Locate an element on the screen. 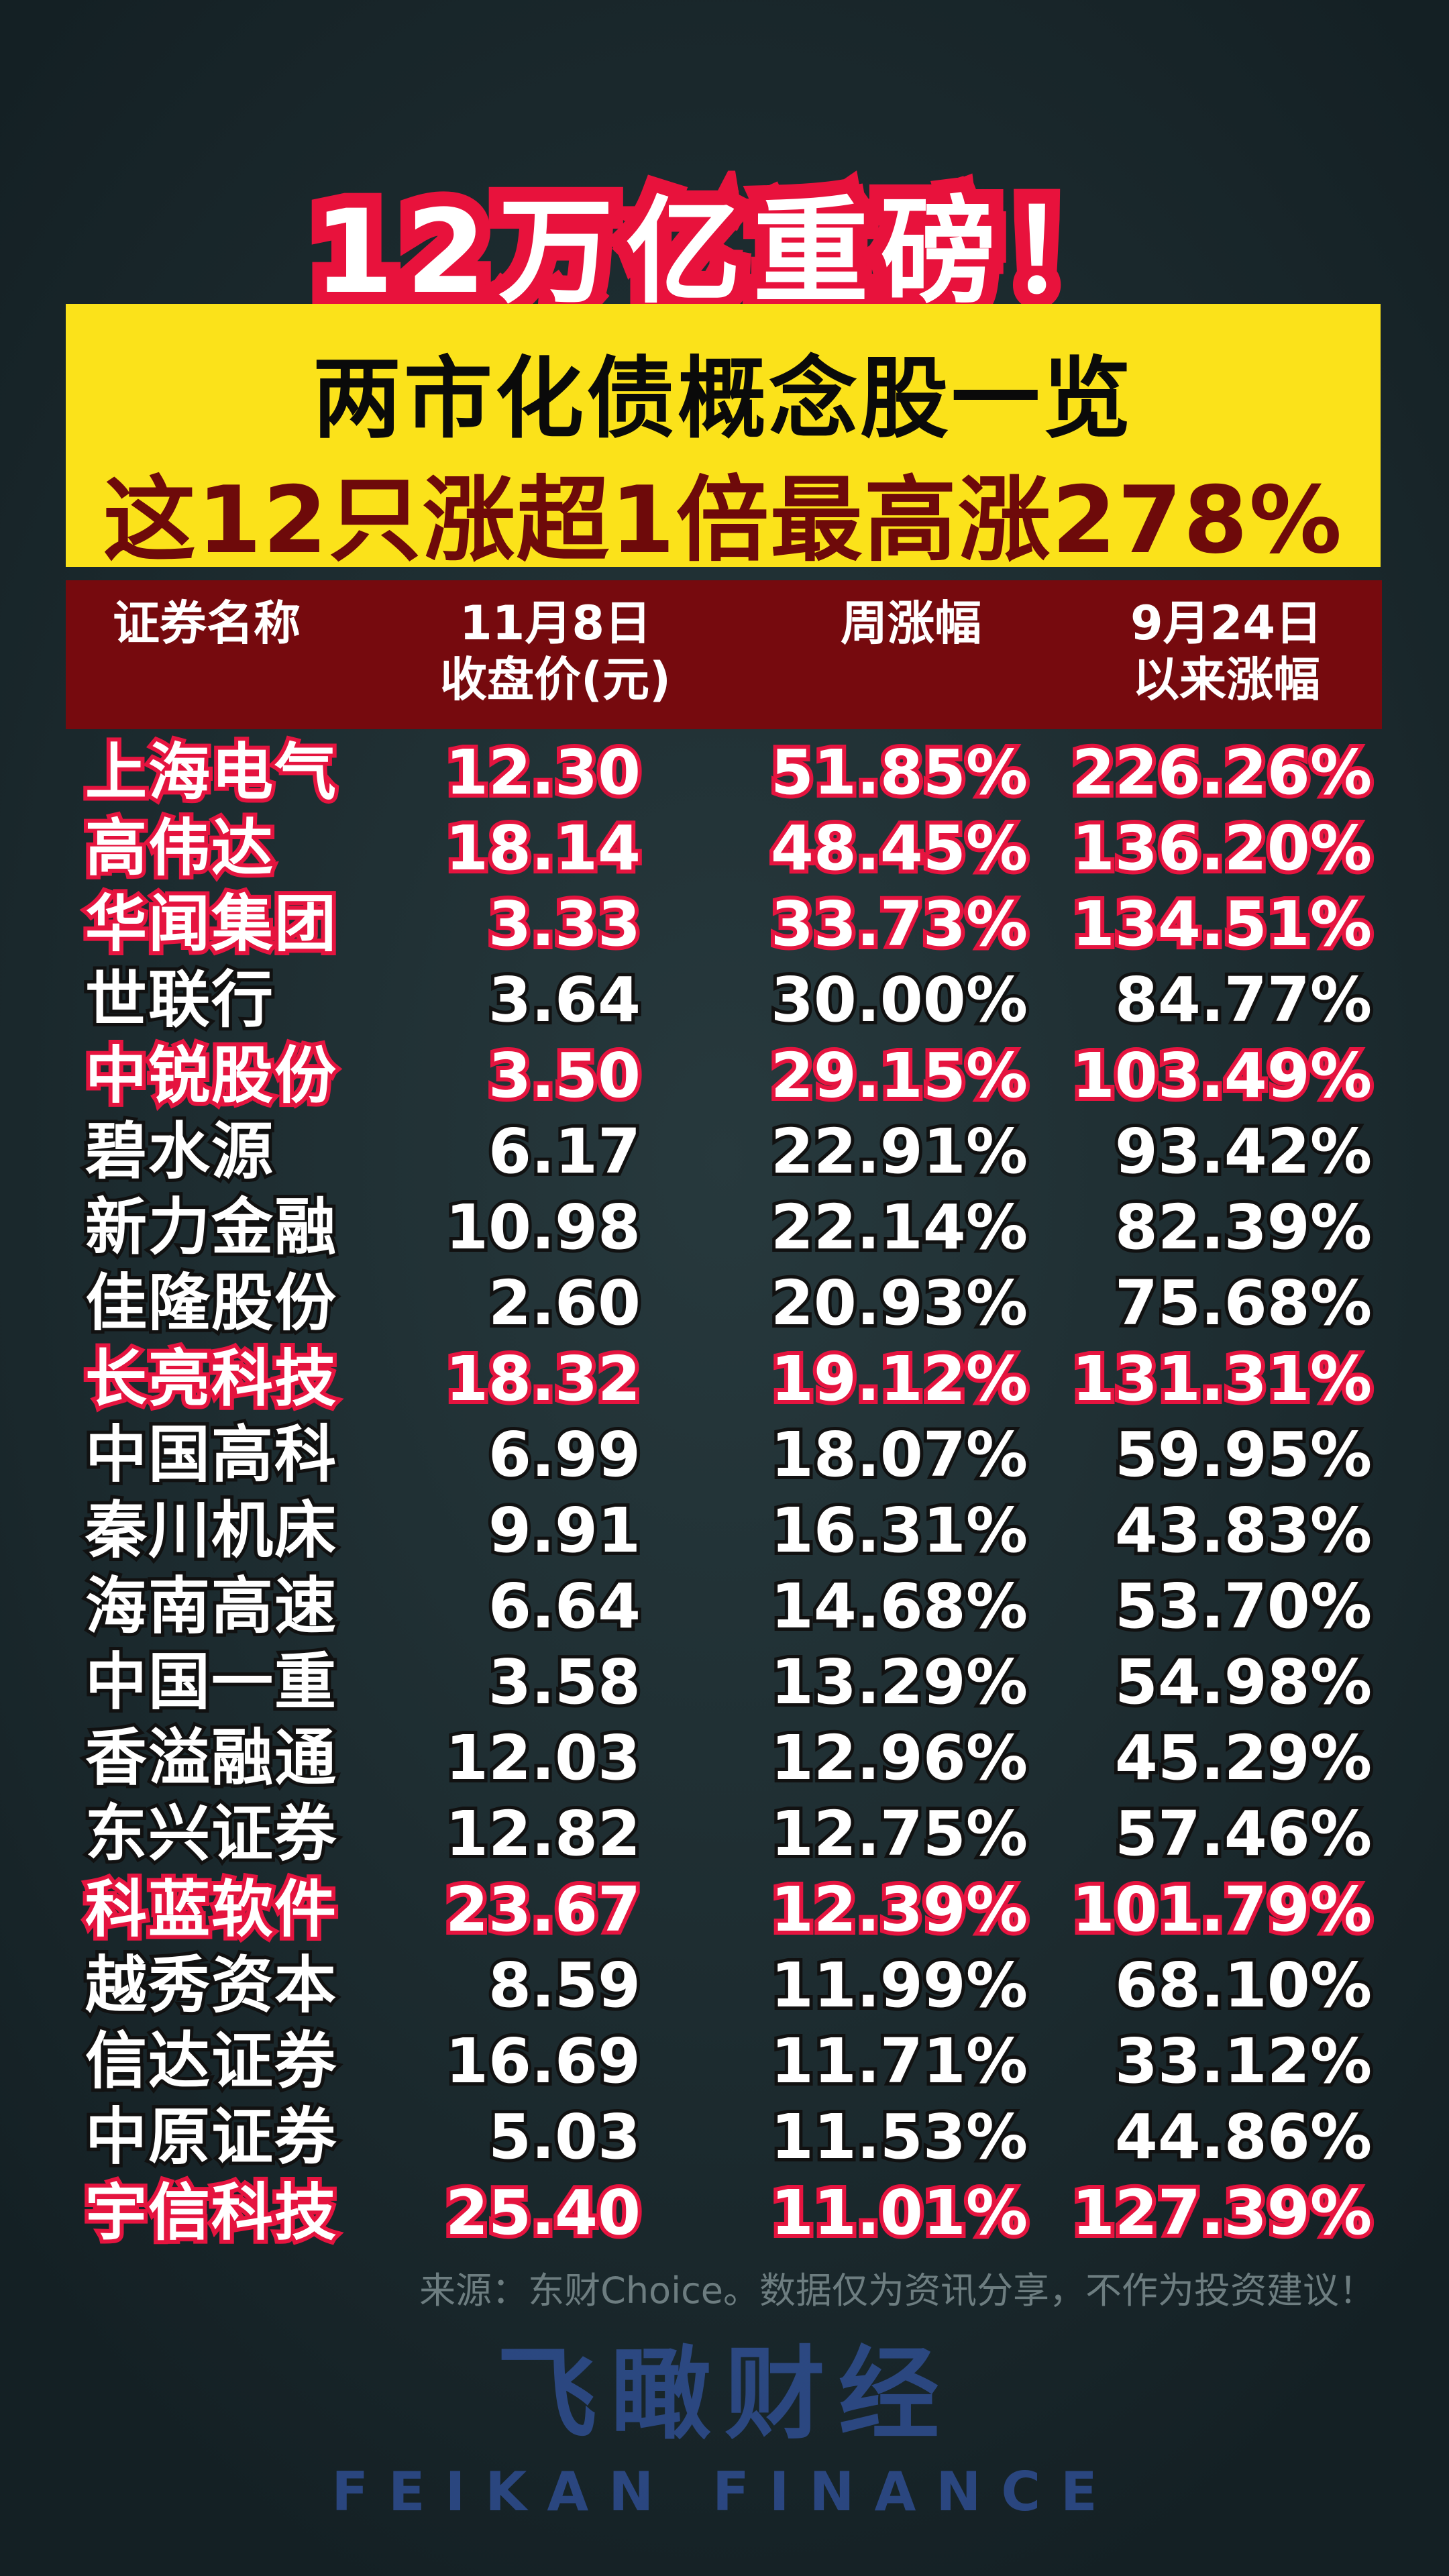  header-close-line1: 11月8日 is located at coordinates (555, 623).